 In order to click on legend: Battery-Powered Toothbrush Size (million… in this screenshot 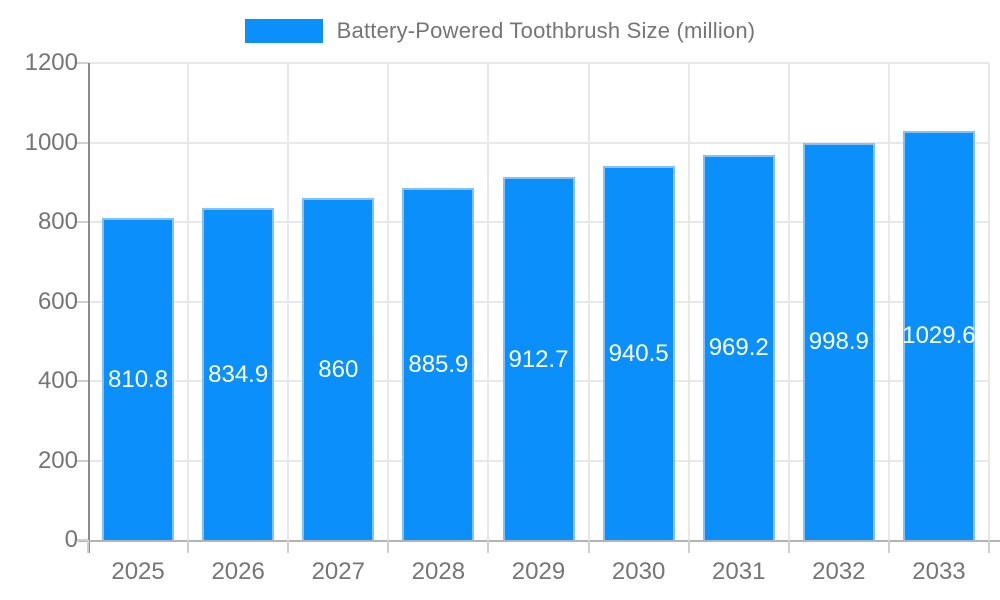, I will do `click(500, 31)`.